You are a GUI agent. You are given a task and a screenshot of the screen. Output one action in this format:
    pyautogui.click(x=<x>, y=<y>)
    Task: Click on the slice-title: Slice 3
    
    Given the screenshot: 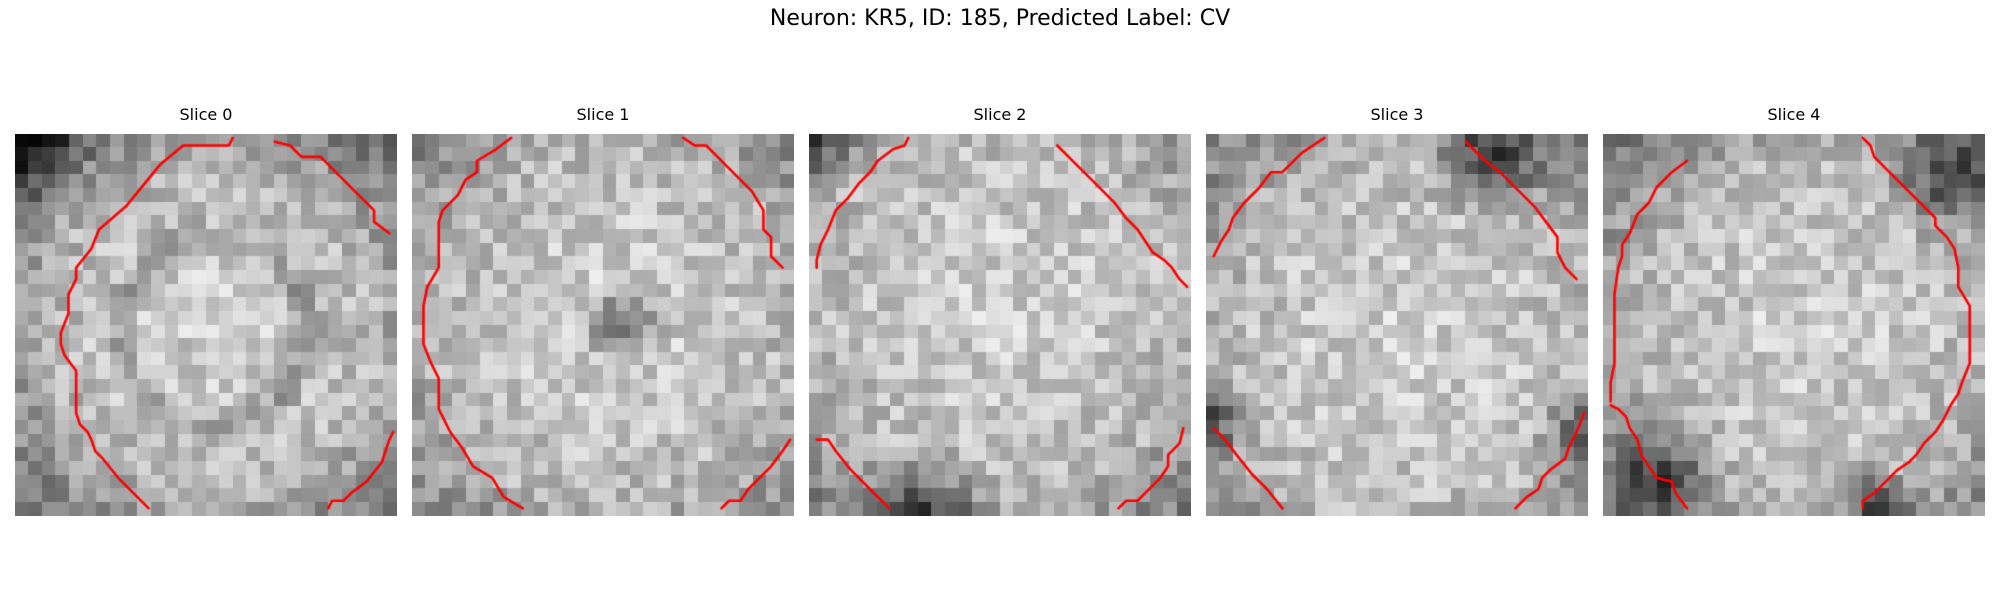 What is the action you would take?
    pyautogui.click(x=1397, y=114)
    